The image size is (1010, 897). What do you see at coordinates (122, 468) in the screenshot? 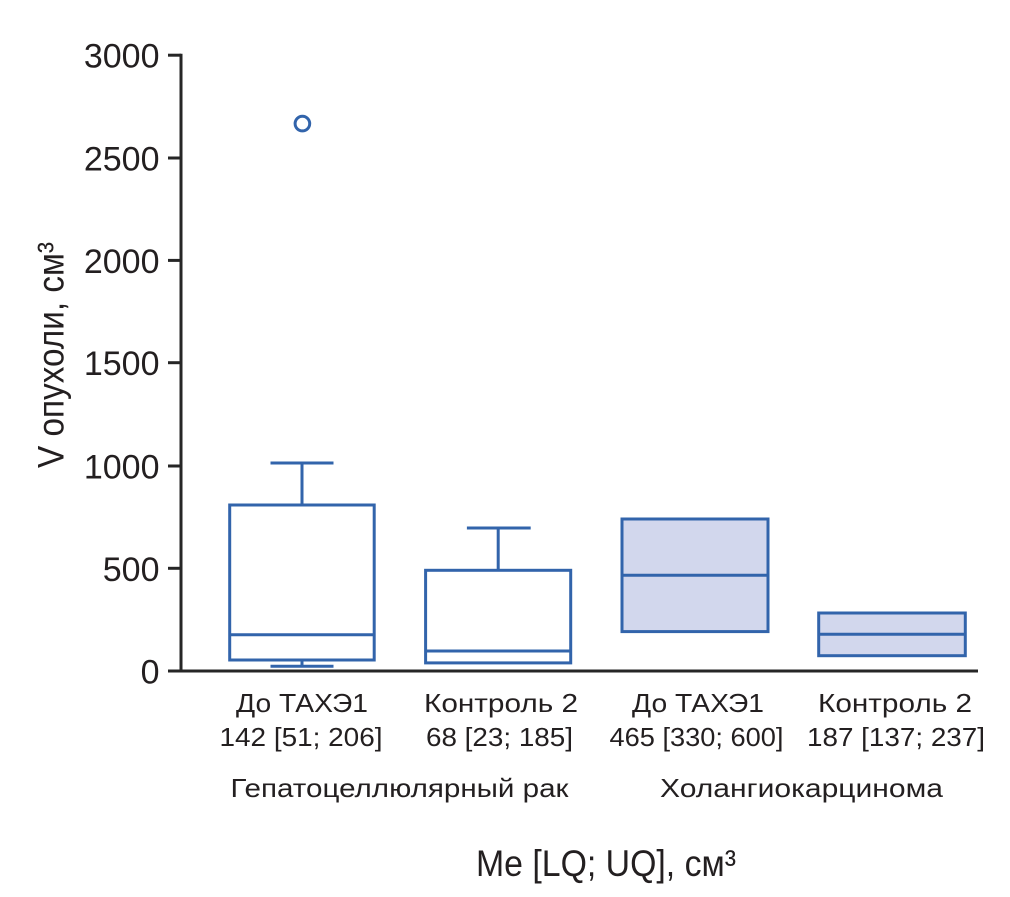
I see `svg-text: 1000` at bounding box center [122, 468].